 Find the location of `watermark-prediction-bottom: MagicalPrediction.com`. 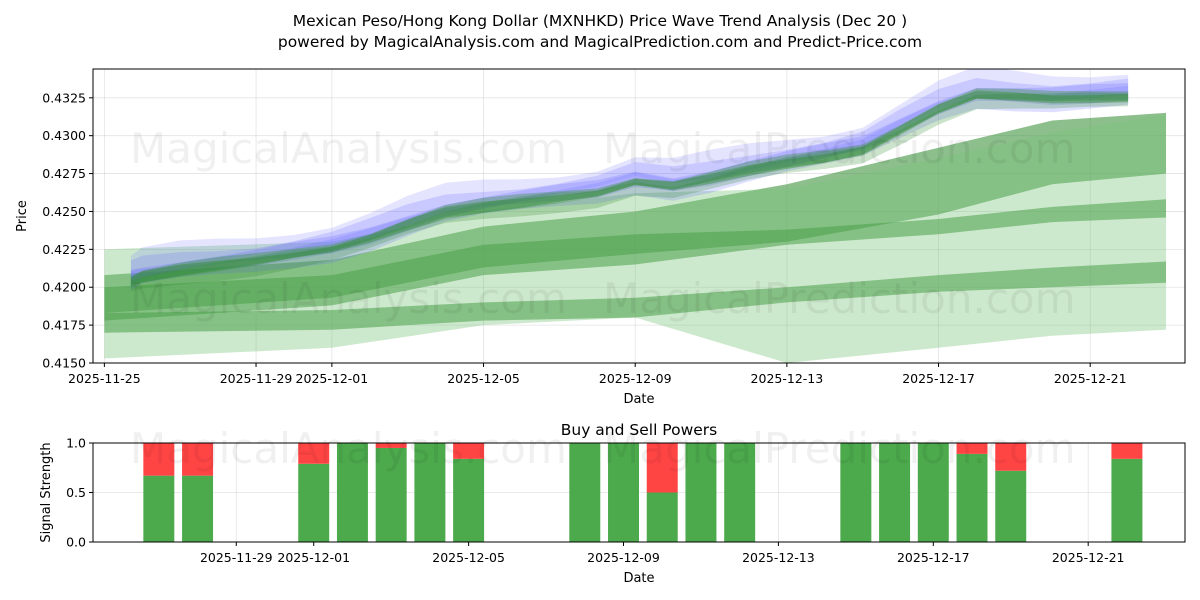

watermark-prediction-bottom: MagicalPrediction.com is located at coordinates (839, 448).